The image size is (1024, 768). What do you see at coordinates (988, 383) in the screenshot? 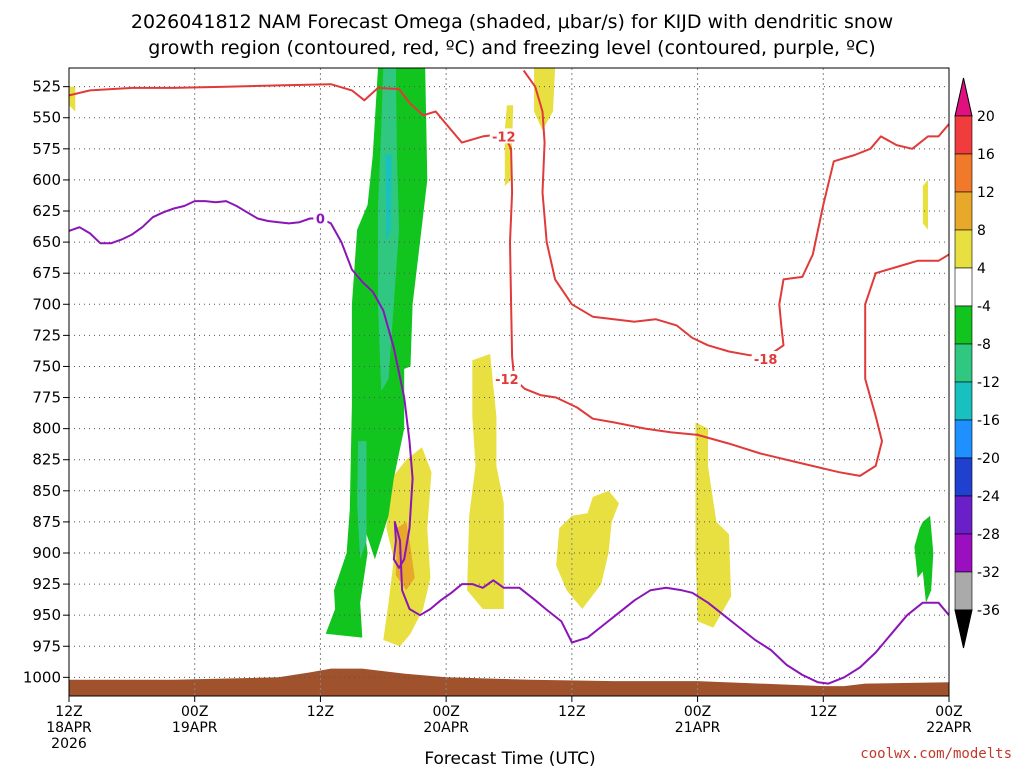
I see `colorbar-label-7: -12` at bounding box center [988, 383].